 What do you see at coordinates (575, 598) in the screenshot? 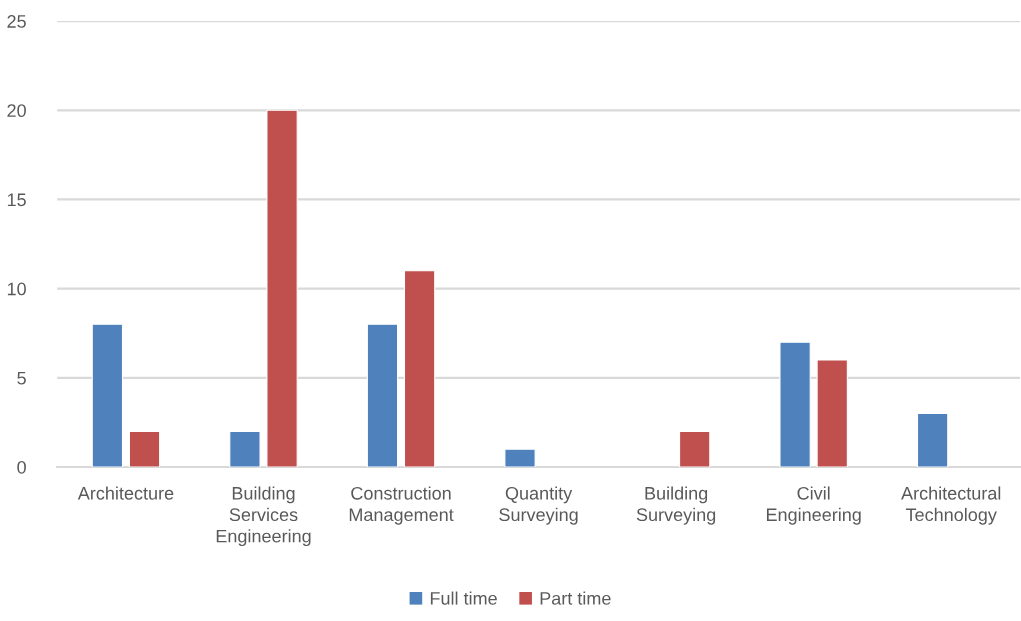
I see `legend-label: Part time` at bounding box center [575, 598].